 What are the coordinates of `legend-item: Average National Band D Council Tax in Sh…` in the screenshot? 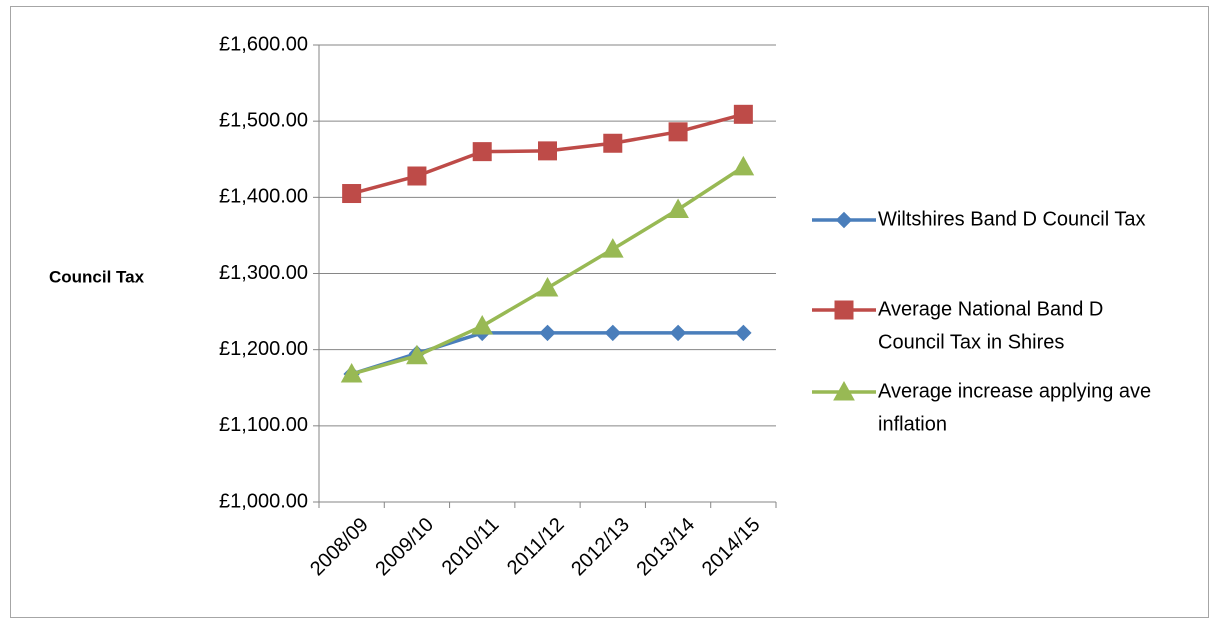 It's located at (957, 325).